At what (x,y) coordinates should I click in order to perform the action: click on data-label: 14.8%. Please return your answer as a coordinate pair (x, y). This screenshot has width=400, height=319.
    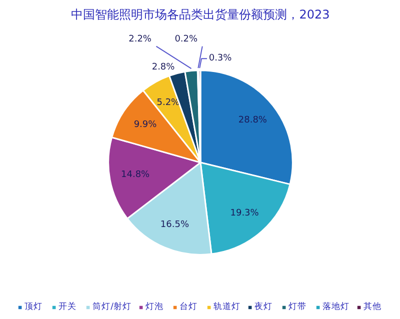
    Looking at the image, I should click on (135, 175).